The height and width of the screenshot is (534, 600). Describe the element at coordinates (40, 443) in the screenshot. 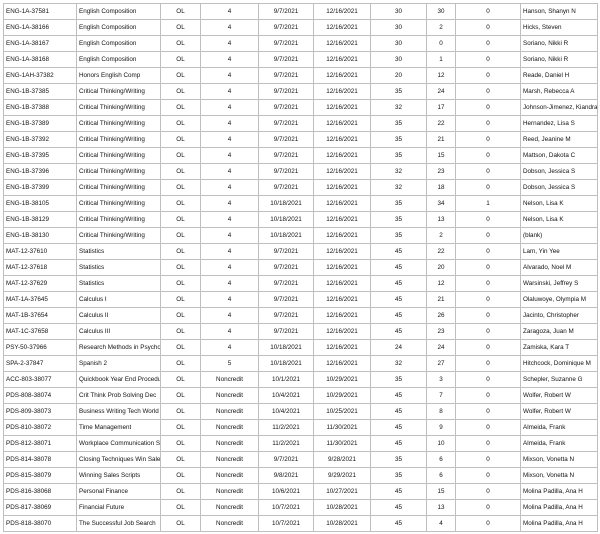

I see `course-code: PDS-812-38071` at that location.